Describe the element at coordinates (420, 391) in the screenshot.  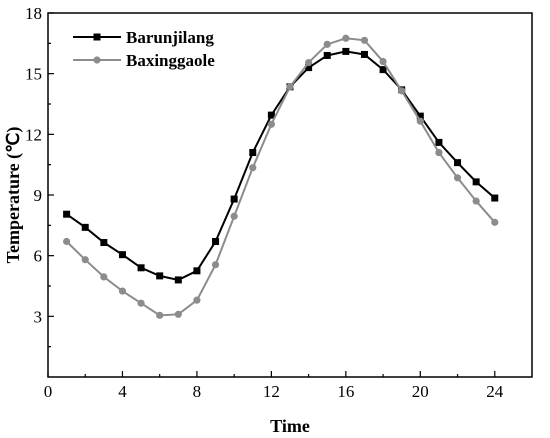
I see `x-tick-label: 20` at that location.